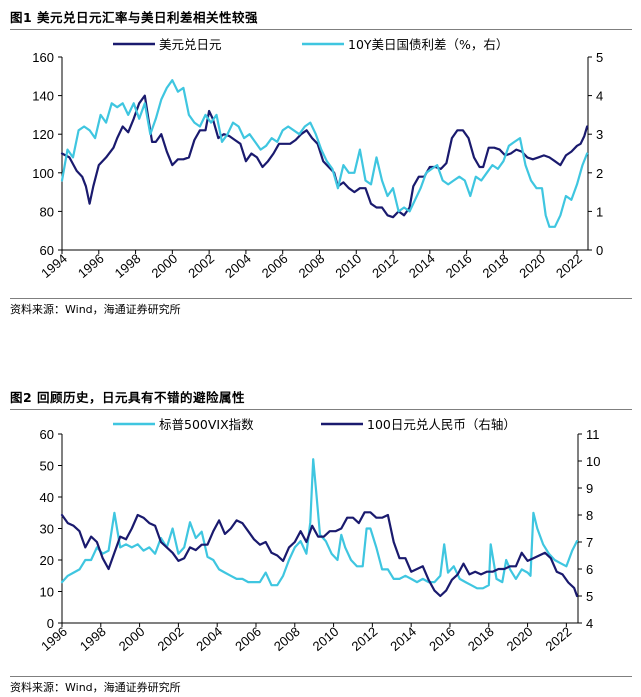  What do you see at coordinates (238, 266) in the screenshot?
I see `chart1-x-tick-label: 2004` at bounding box center [238, 266].